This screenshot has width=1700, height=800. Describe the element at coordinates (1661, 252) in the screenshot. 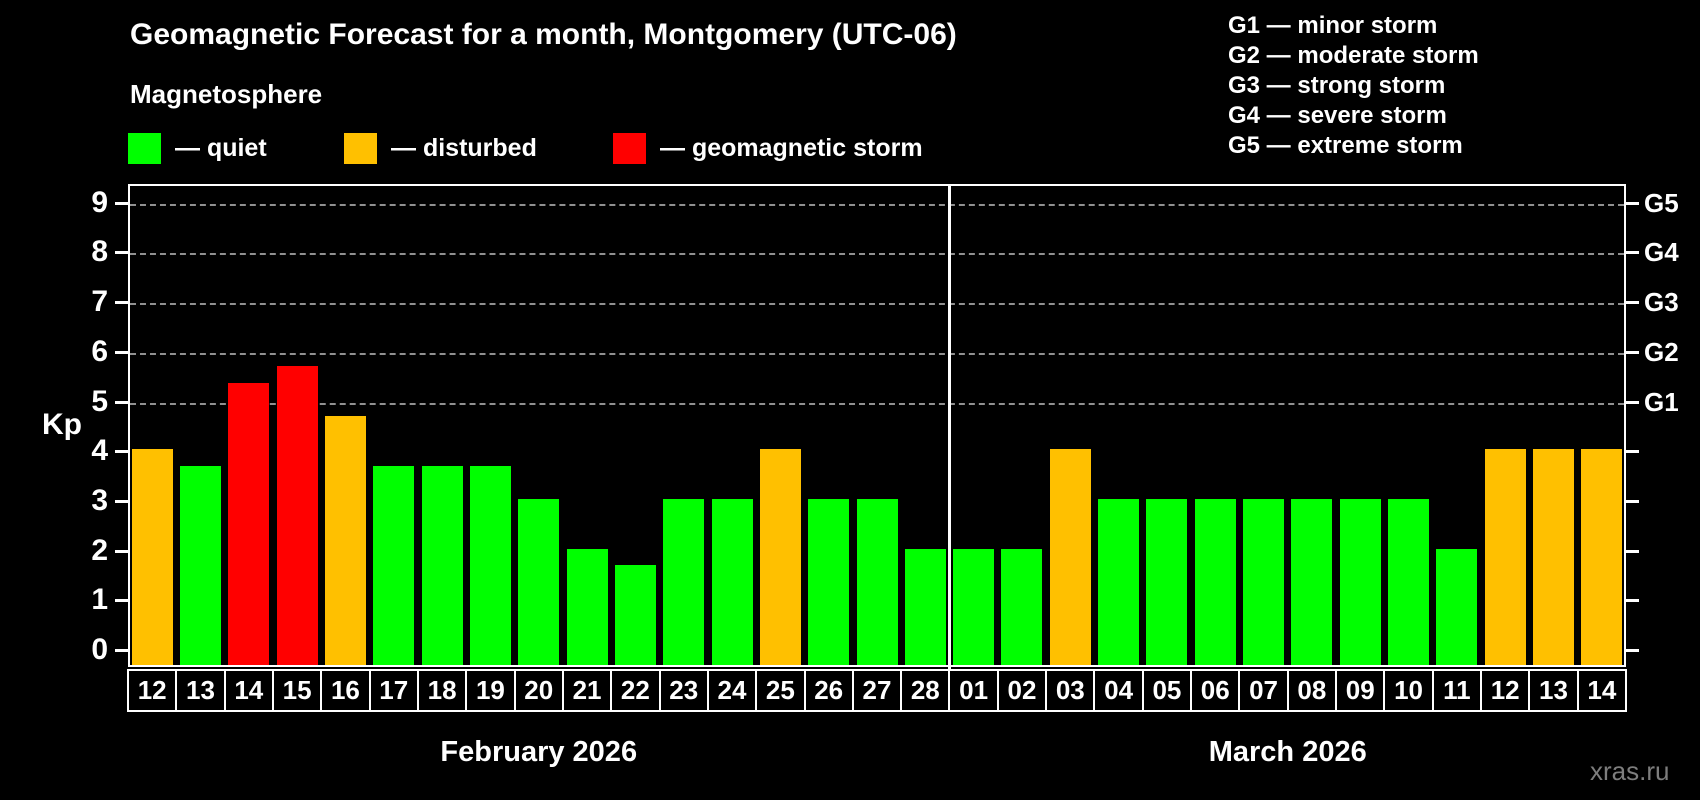

I see `g-scale-label-g4: G4` at that location.